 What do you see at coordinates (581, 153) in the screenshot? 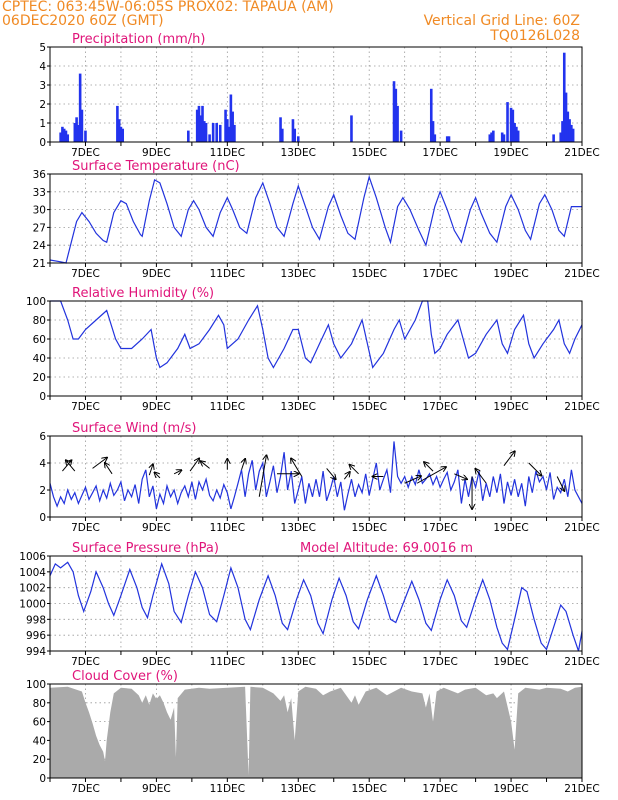
I see `precip-xtick-label: 21DEC` at bounding box center [581, 153].